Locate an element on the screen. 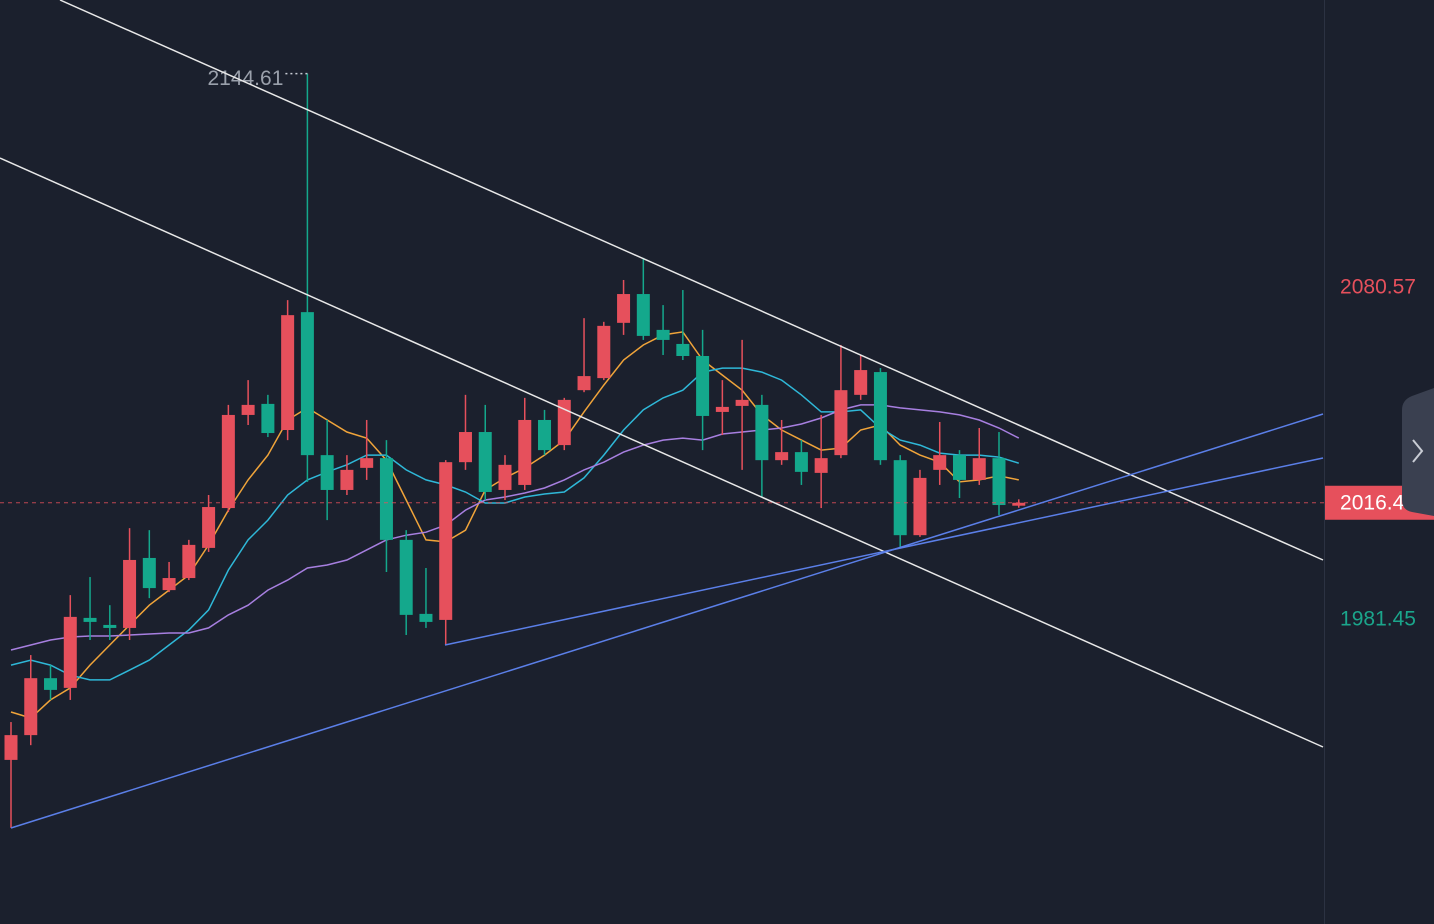  expand-icon is located at coordinates (1418, 451).